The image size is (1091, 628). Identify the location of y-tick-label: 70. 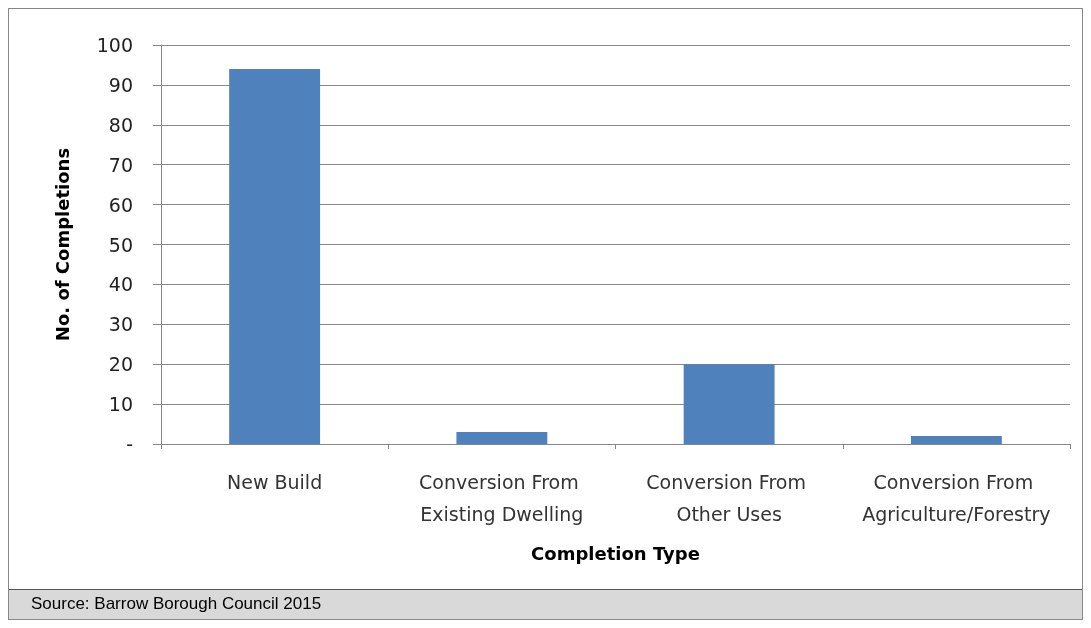
(120, 164).